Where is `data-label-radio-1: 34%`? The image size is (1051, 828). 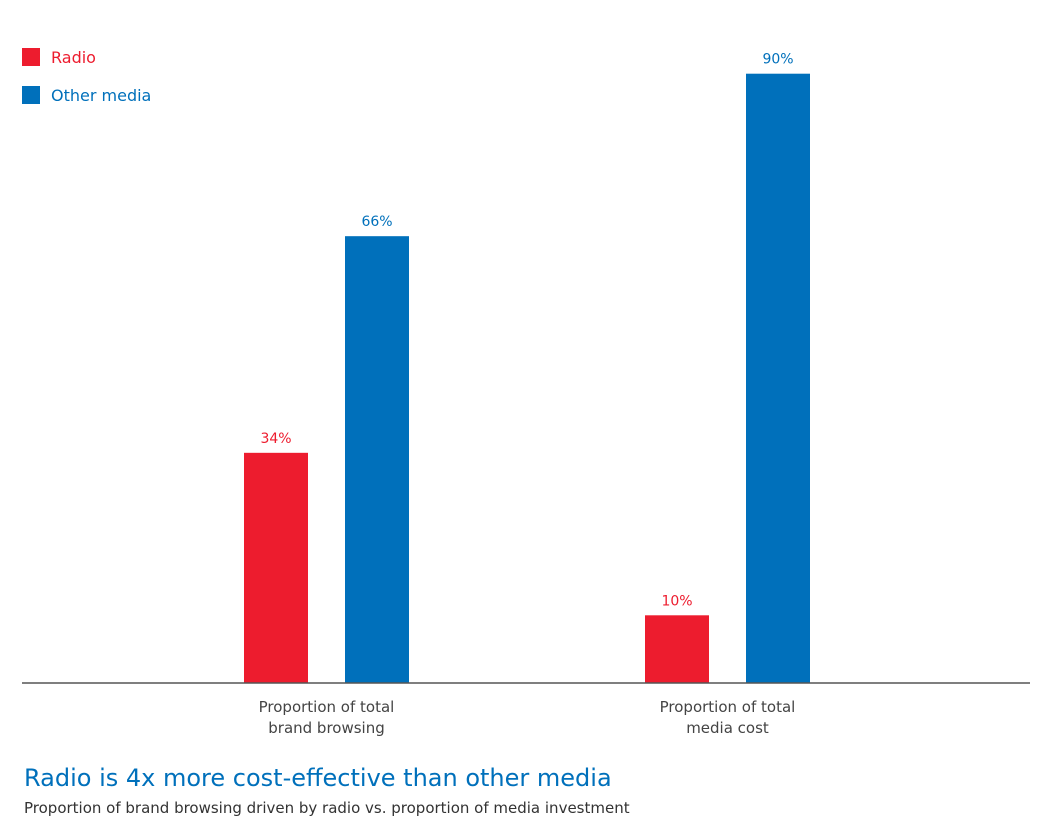
data-label-radio-1: 34% is located at coordinates (275, 439).